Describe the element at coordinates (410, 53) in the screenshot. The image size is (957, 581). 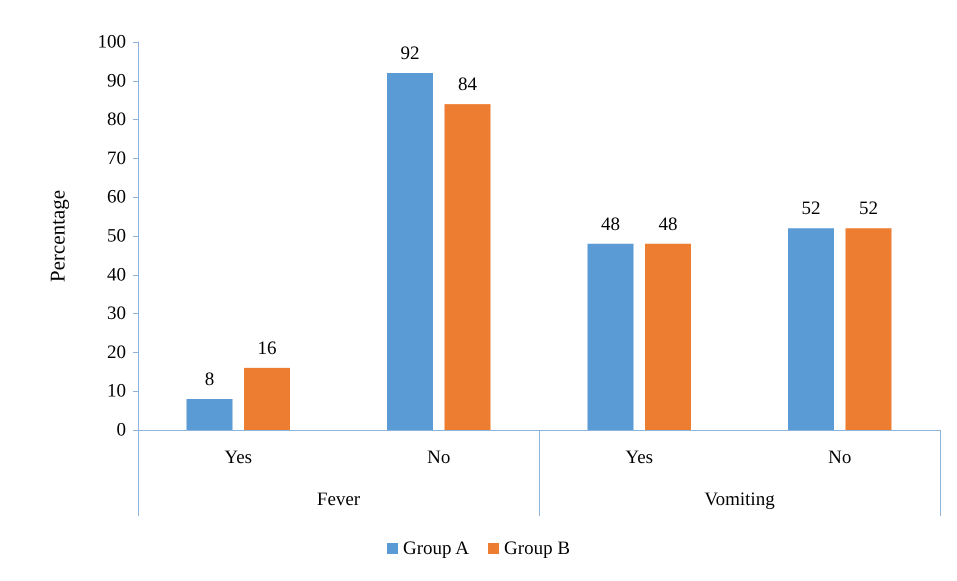
I see `data-label: 92` at that location.